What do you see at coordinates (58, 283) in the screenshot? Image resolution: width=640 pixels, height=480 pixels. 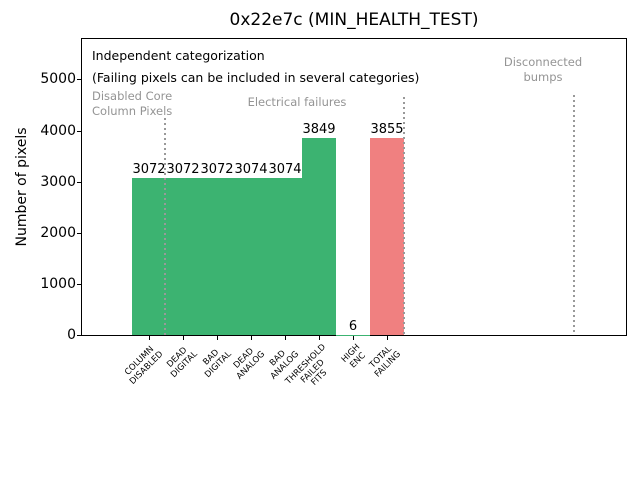 I see `ytick-label: 1000` at bounding box center [58, 283].